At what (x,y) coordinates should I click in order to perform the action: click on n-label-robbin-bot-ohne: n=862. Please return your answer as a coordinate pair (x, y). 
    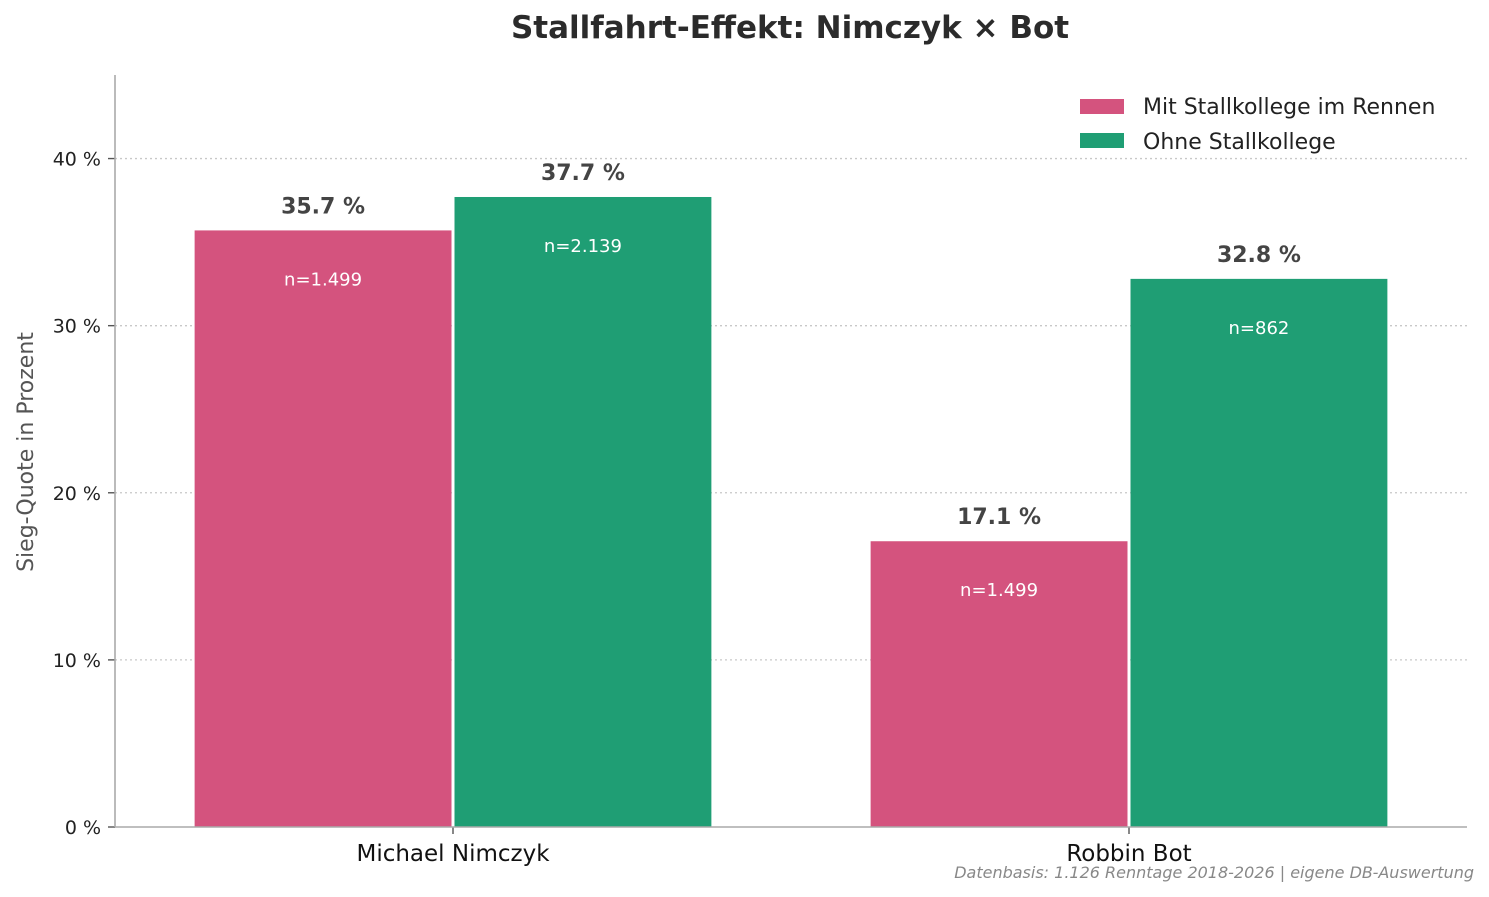
    Looking at the image, I should click on (1259, 328).